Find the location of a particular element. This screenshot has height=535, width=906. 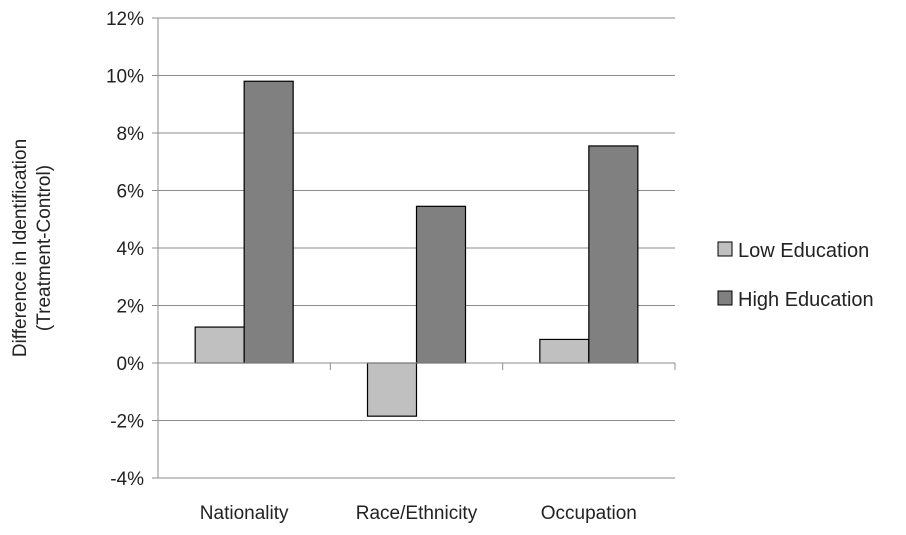

y-tick-label: 6% is located at coordinates (131, 192).